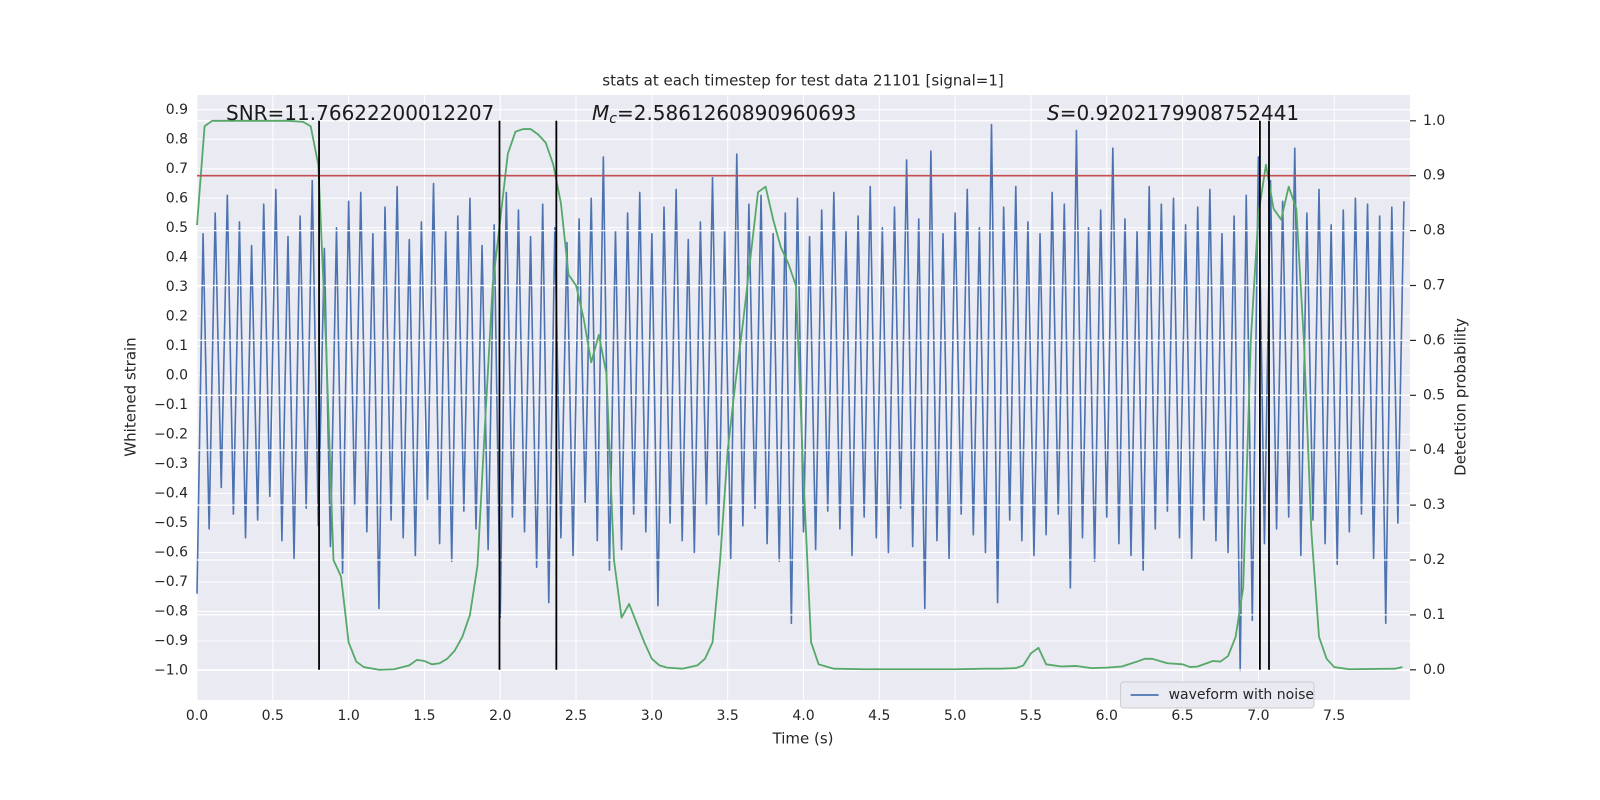 The width and height of the screenshot is (1600, 800). I want to click on y2-tick-label: 0.0, so click(1434, 670).